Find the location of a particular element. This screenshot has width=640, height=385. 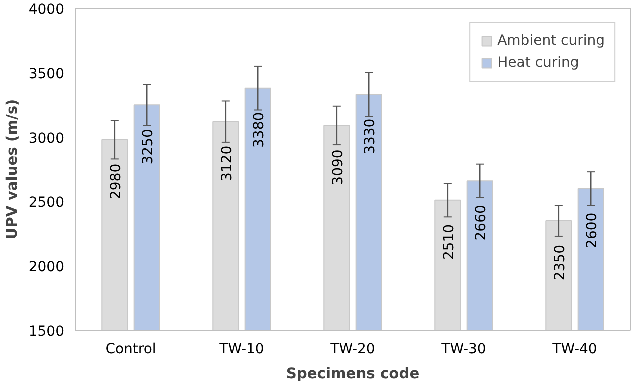

data-label: 2350 is located at coordinates (560, 263).